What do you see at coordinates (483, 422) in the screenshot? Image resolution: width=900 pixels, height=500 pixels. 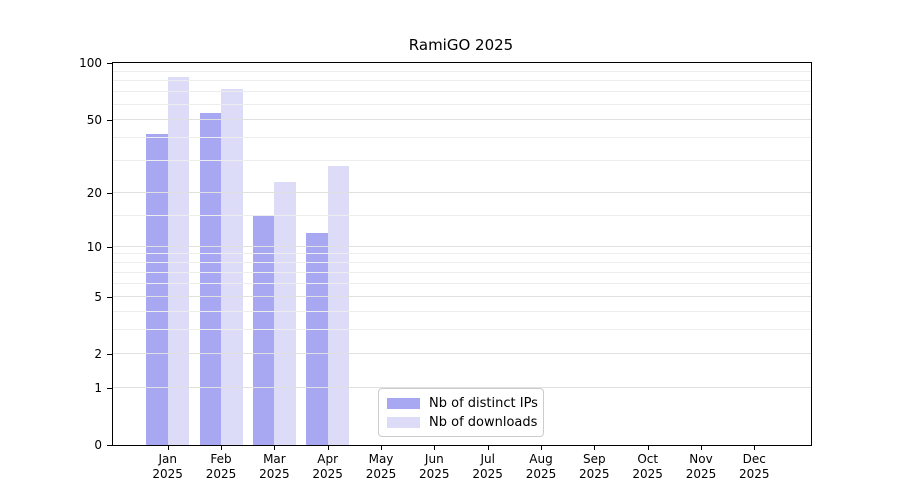 I see `legend-label-downloads: Nb of downloads` at bounding box center [483, 422].